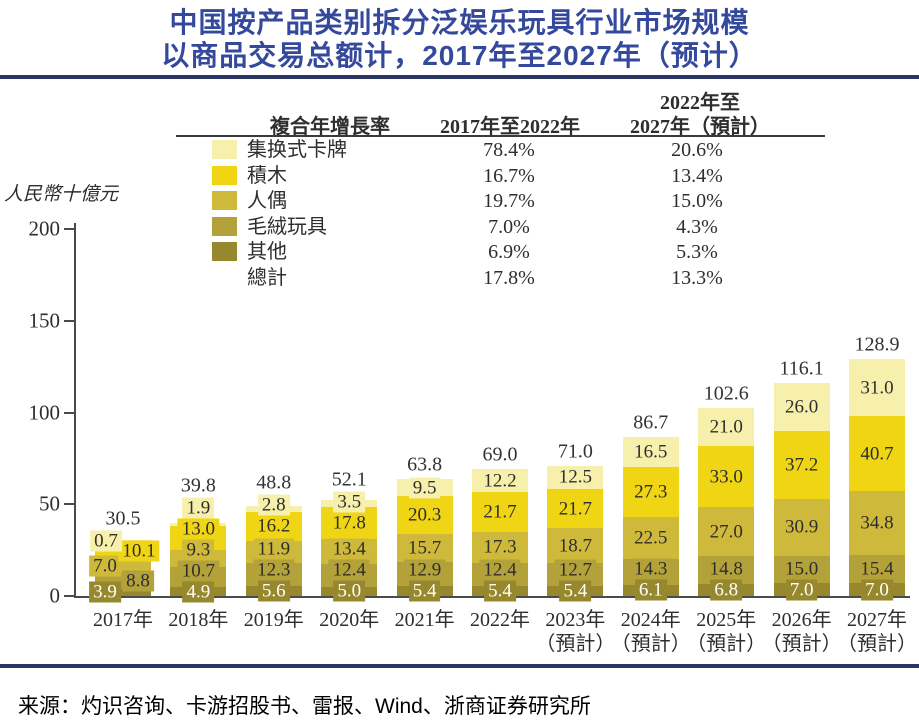 This screenshot has height=727, width=919. What do you see at coordinates (75, 410) in the screenshot?
I see `y-axis-line` at bounding box center [75, 410].